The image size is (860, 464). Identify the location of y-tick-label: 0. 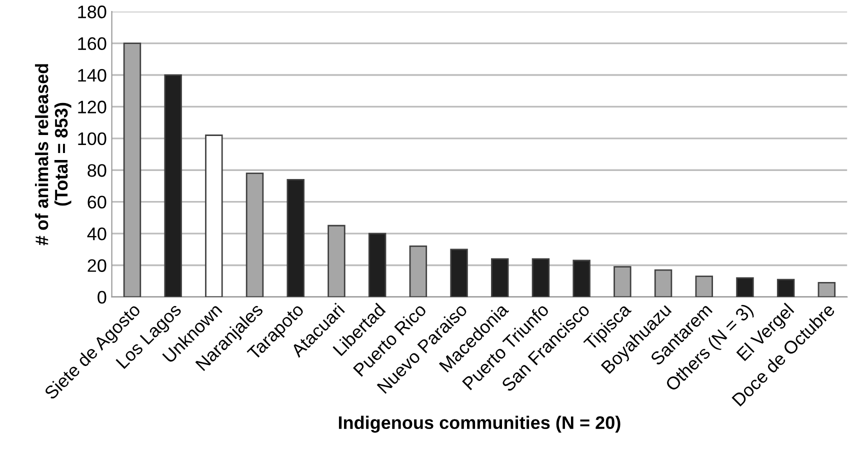
(102, 297).